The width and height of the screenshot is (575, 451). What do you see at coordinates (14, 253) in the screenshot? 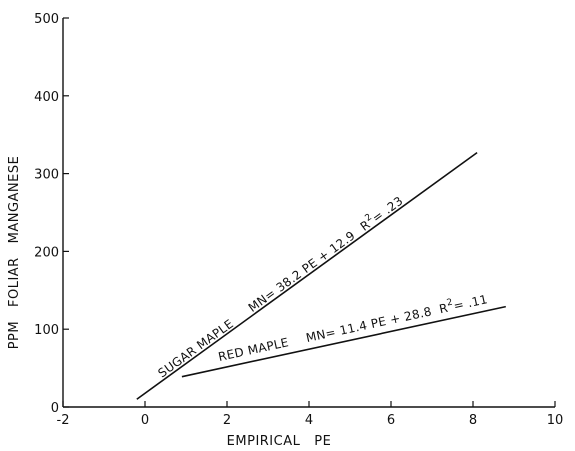
I see `y-axis-title: PPM FOLIAR MANGANESE` at bounding box center [14, 253].